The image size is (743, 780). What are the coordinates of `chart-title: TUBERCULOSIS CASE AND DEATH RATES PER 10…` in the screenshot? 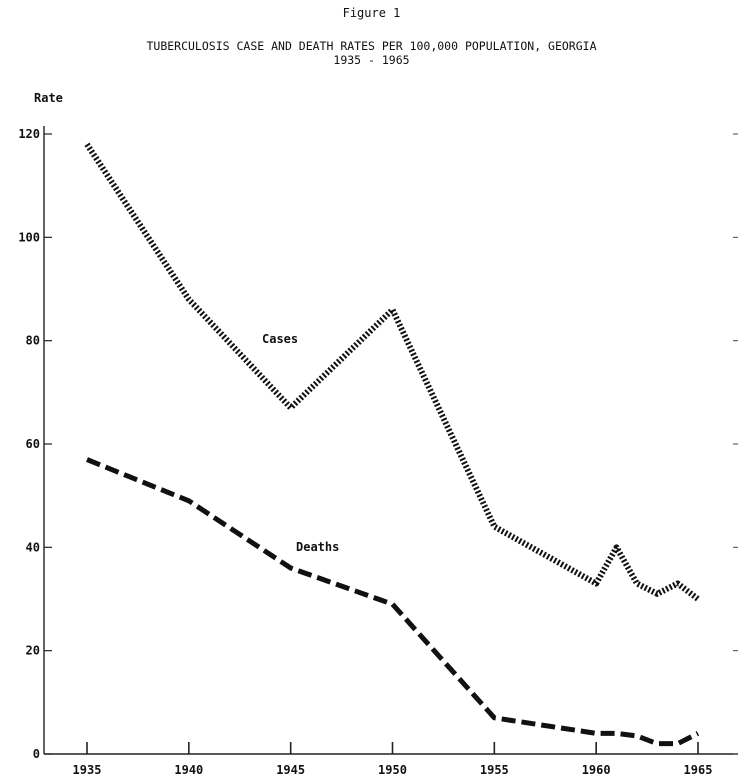 It's located at (371, 46).